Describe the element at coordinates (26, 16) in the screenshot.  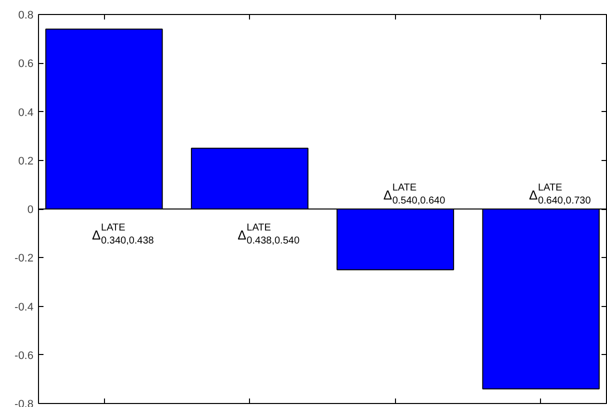
I see `y-tick-label: 0.8` at that location.